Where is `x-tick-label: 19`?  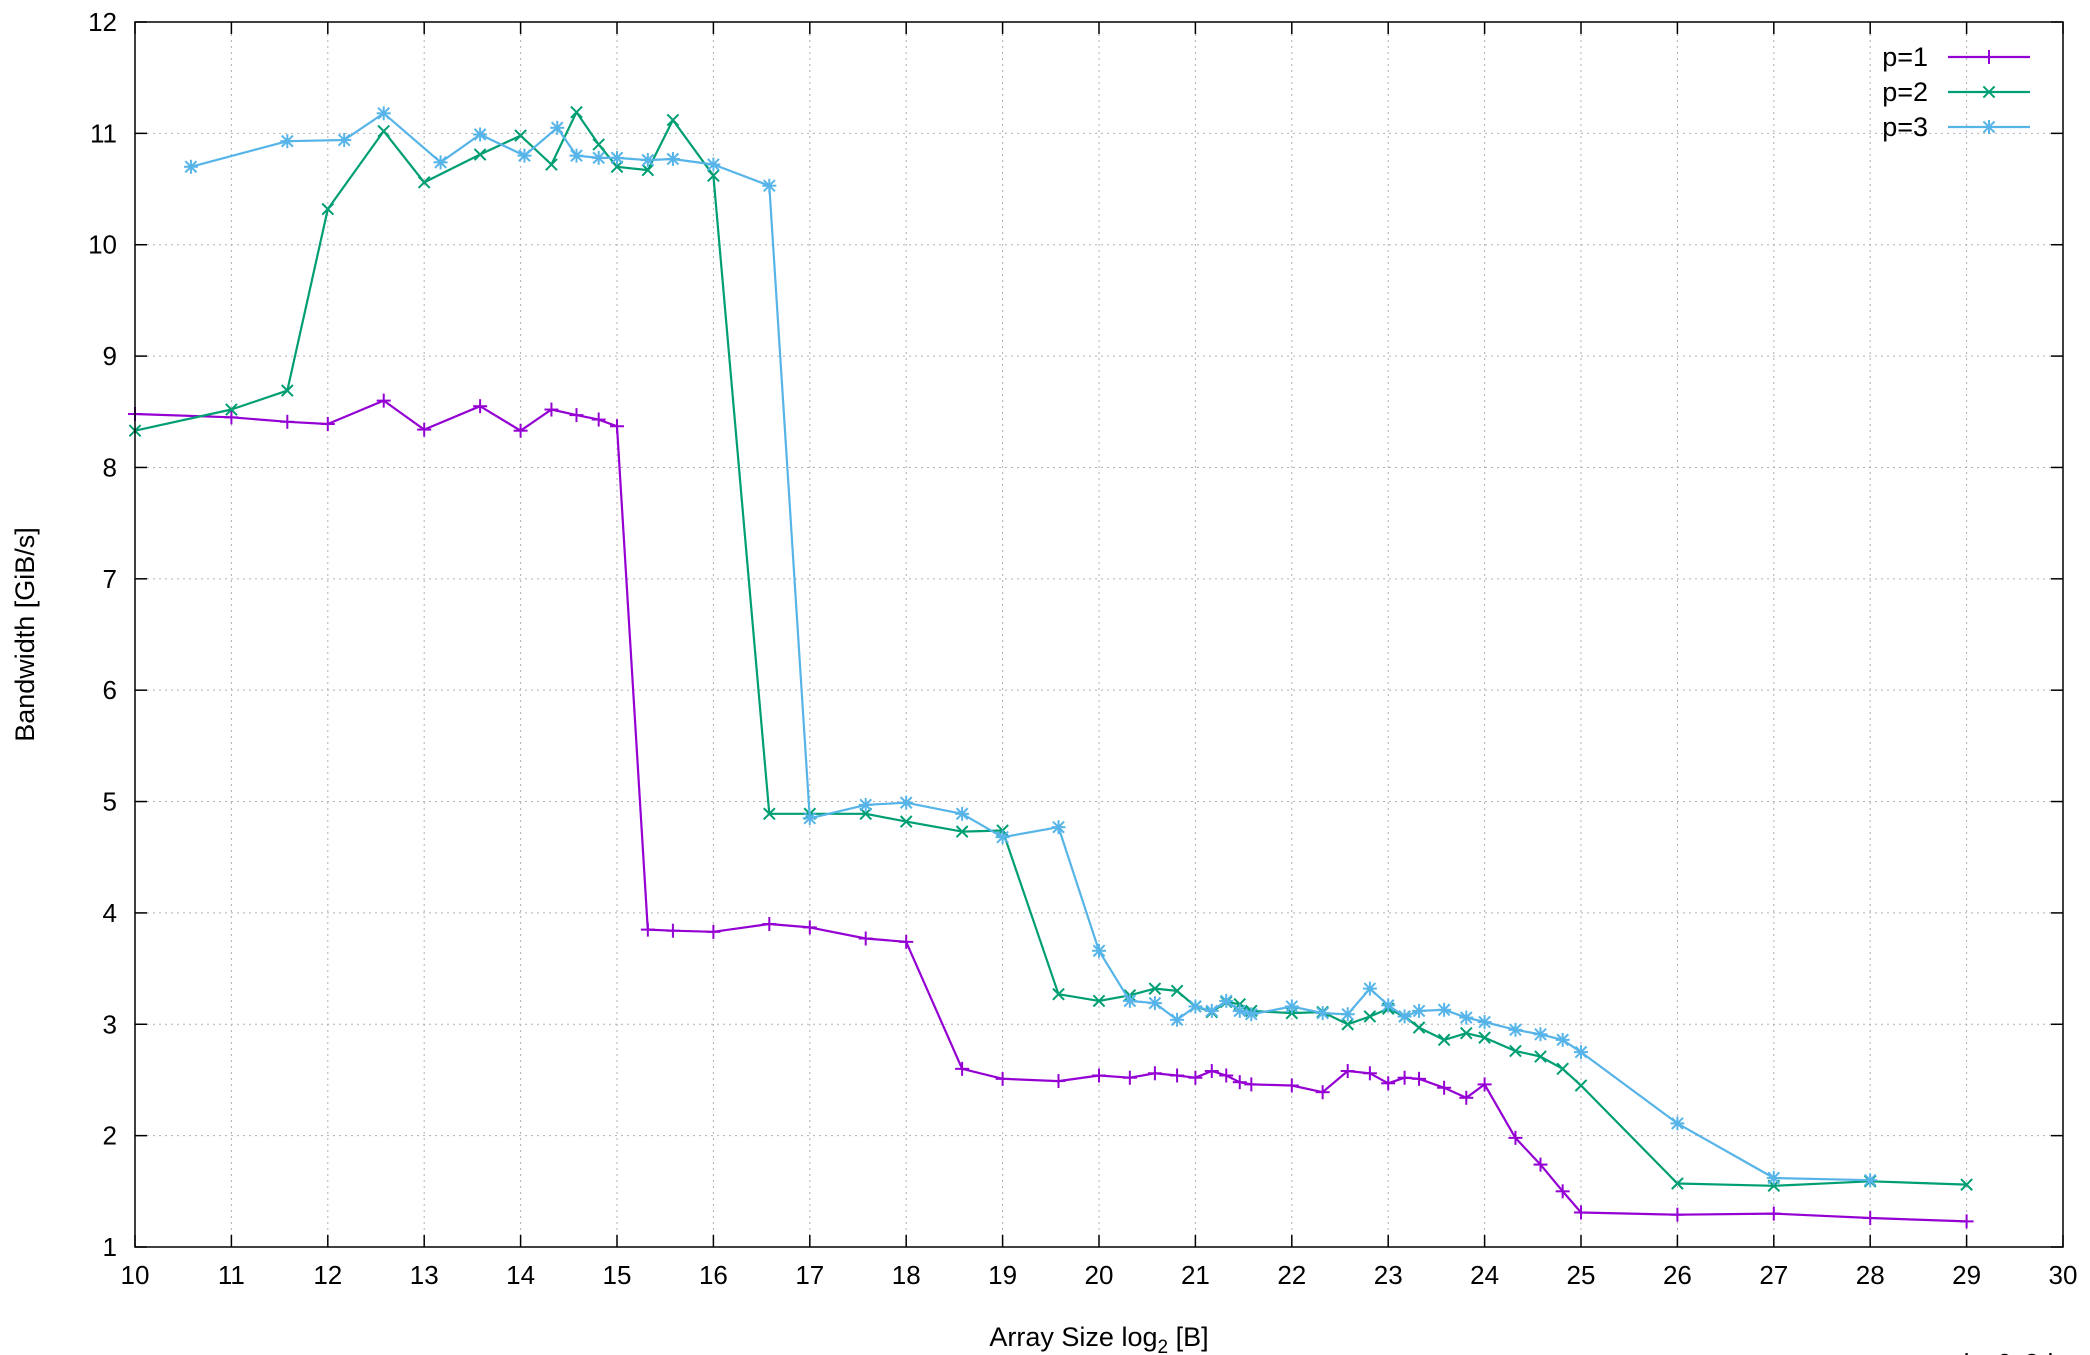 x-tick-label: 19 is located at coordinates (1002, 1275).